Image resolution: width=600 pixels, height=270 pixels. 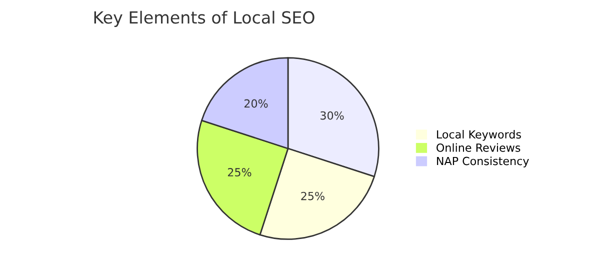 I want to click on chart-title: Key Elements of Local SEO, so click(x=204, y=18).